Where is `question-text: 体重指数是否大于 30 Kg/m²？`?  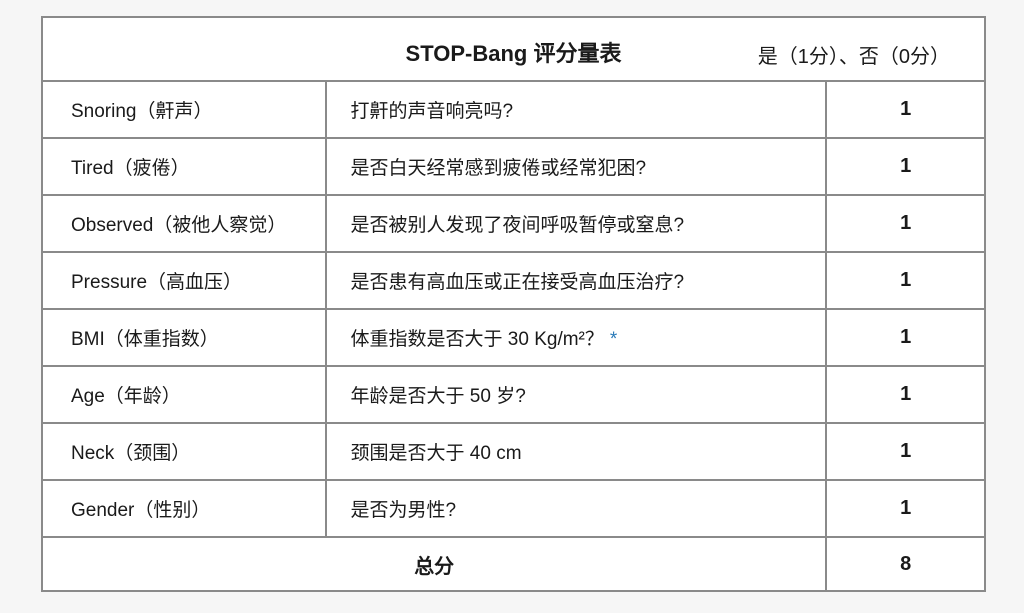 question-text: 体重指数是否大于 30 Kg/m²？ is located at coordinates (477, 339).